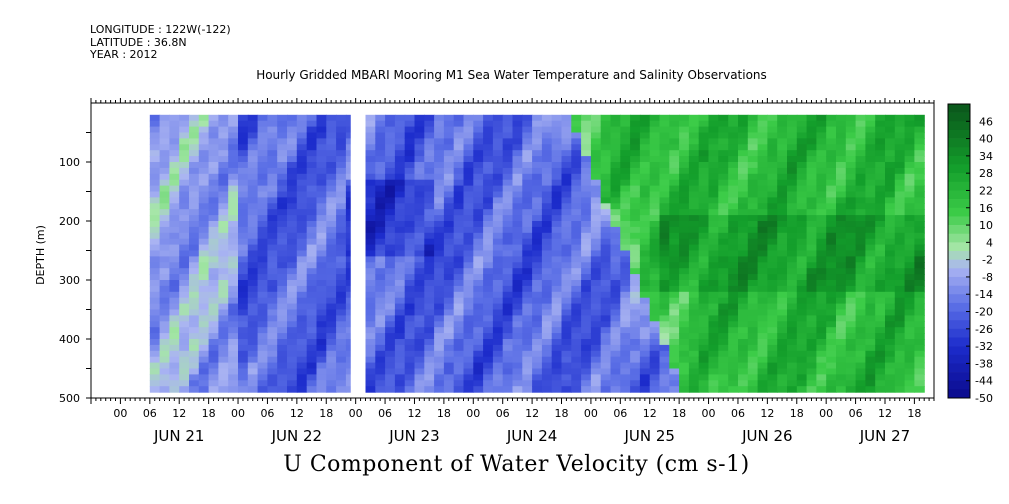  What do you see at coordinates (767, 413) in the screenshot?
I see `x-hour-label: 12` at bounding box center [767, 413].